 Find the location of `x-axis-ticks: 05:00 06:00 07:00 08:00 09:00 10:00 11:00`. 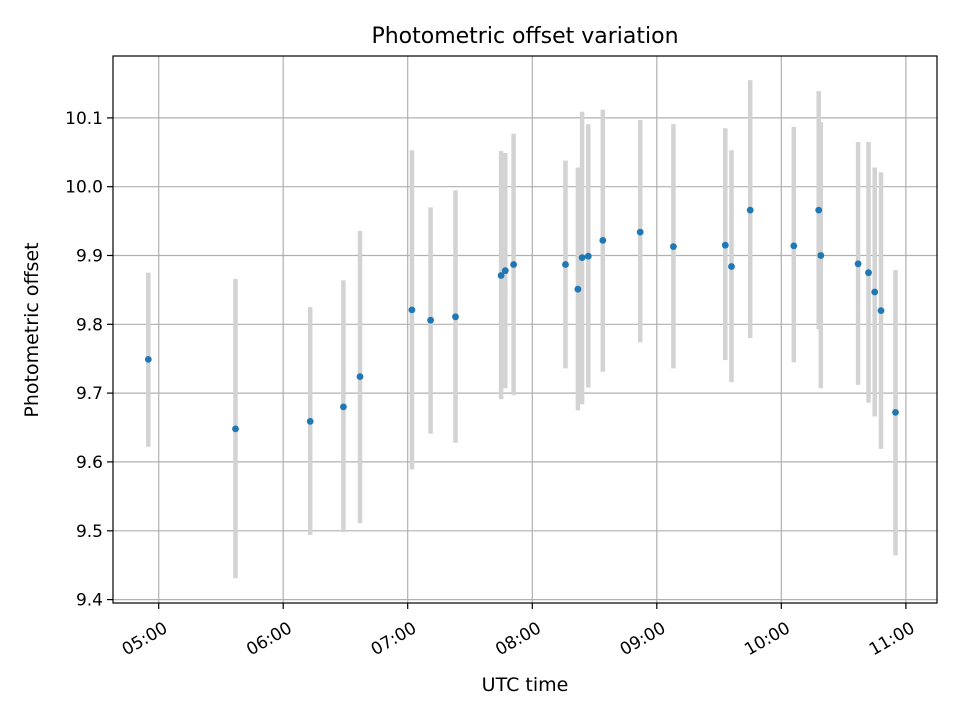

x-axis-ticks: 05:00 06:00 07:00 08:00 09:00 10:00 11:00 is located at coordinates (518, 631).